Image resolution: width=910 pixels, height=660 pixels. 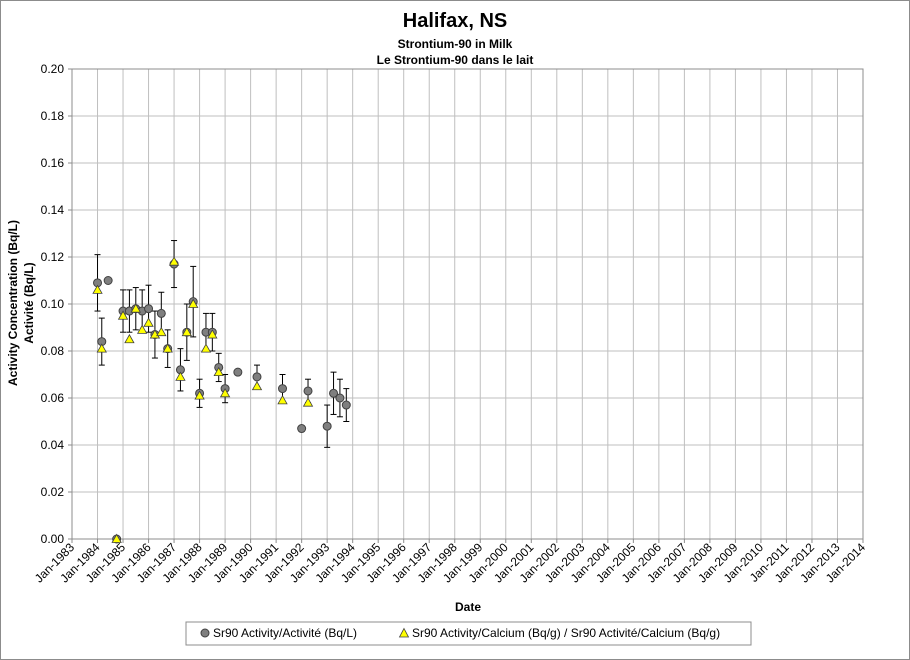 I want to click on data-marks, so click(x=221, y=392).